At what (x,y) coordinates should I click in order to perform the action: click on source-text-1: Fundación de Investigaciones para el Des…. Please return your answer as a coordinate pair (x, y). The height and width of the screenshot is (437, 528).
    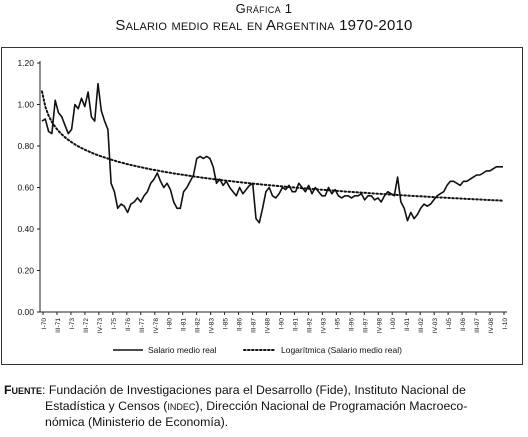
    Looking at the image, I should click on (257, 390).